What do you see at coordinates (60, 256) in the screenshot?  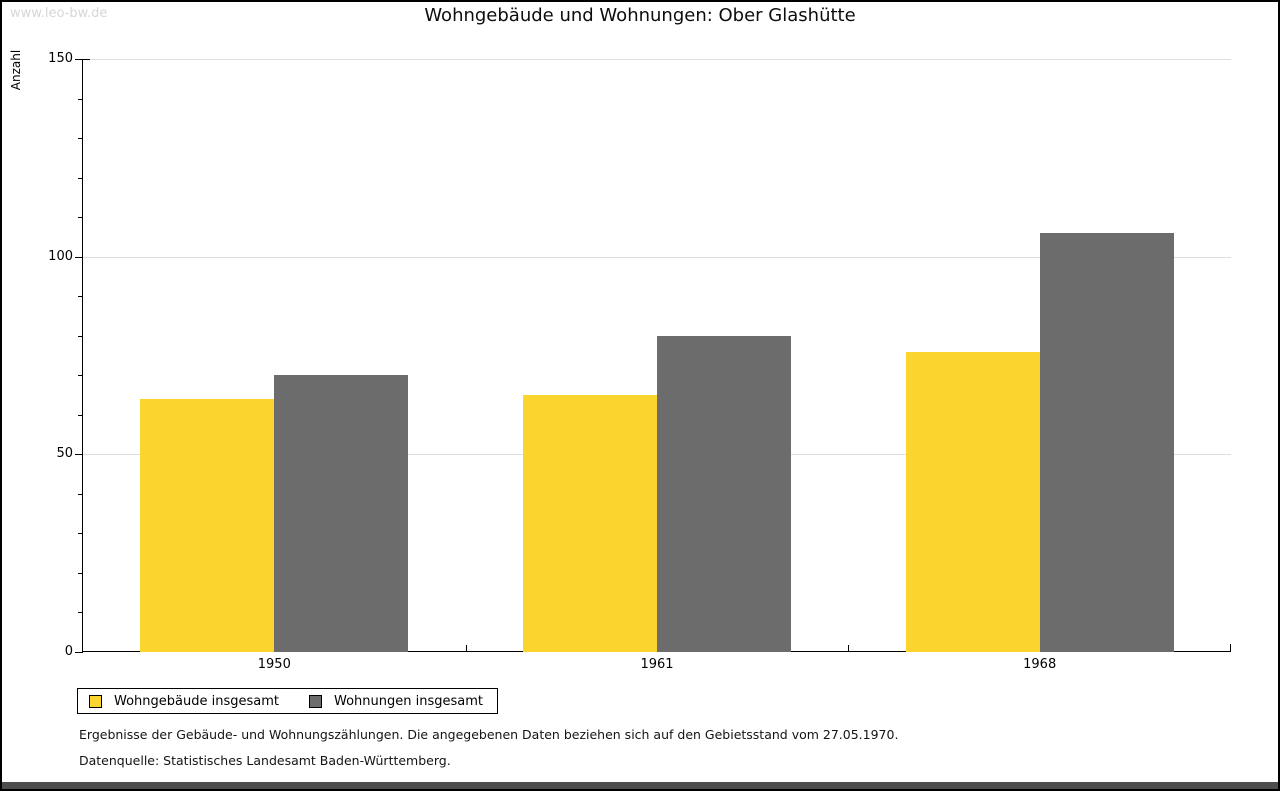 I see `y-tick-label-100: 100` at bounding box center [60, 256].